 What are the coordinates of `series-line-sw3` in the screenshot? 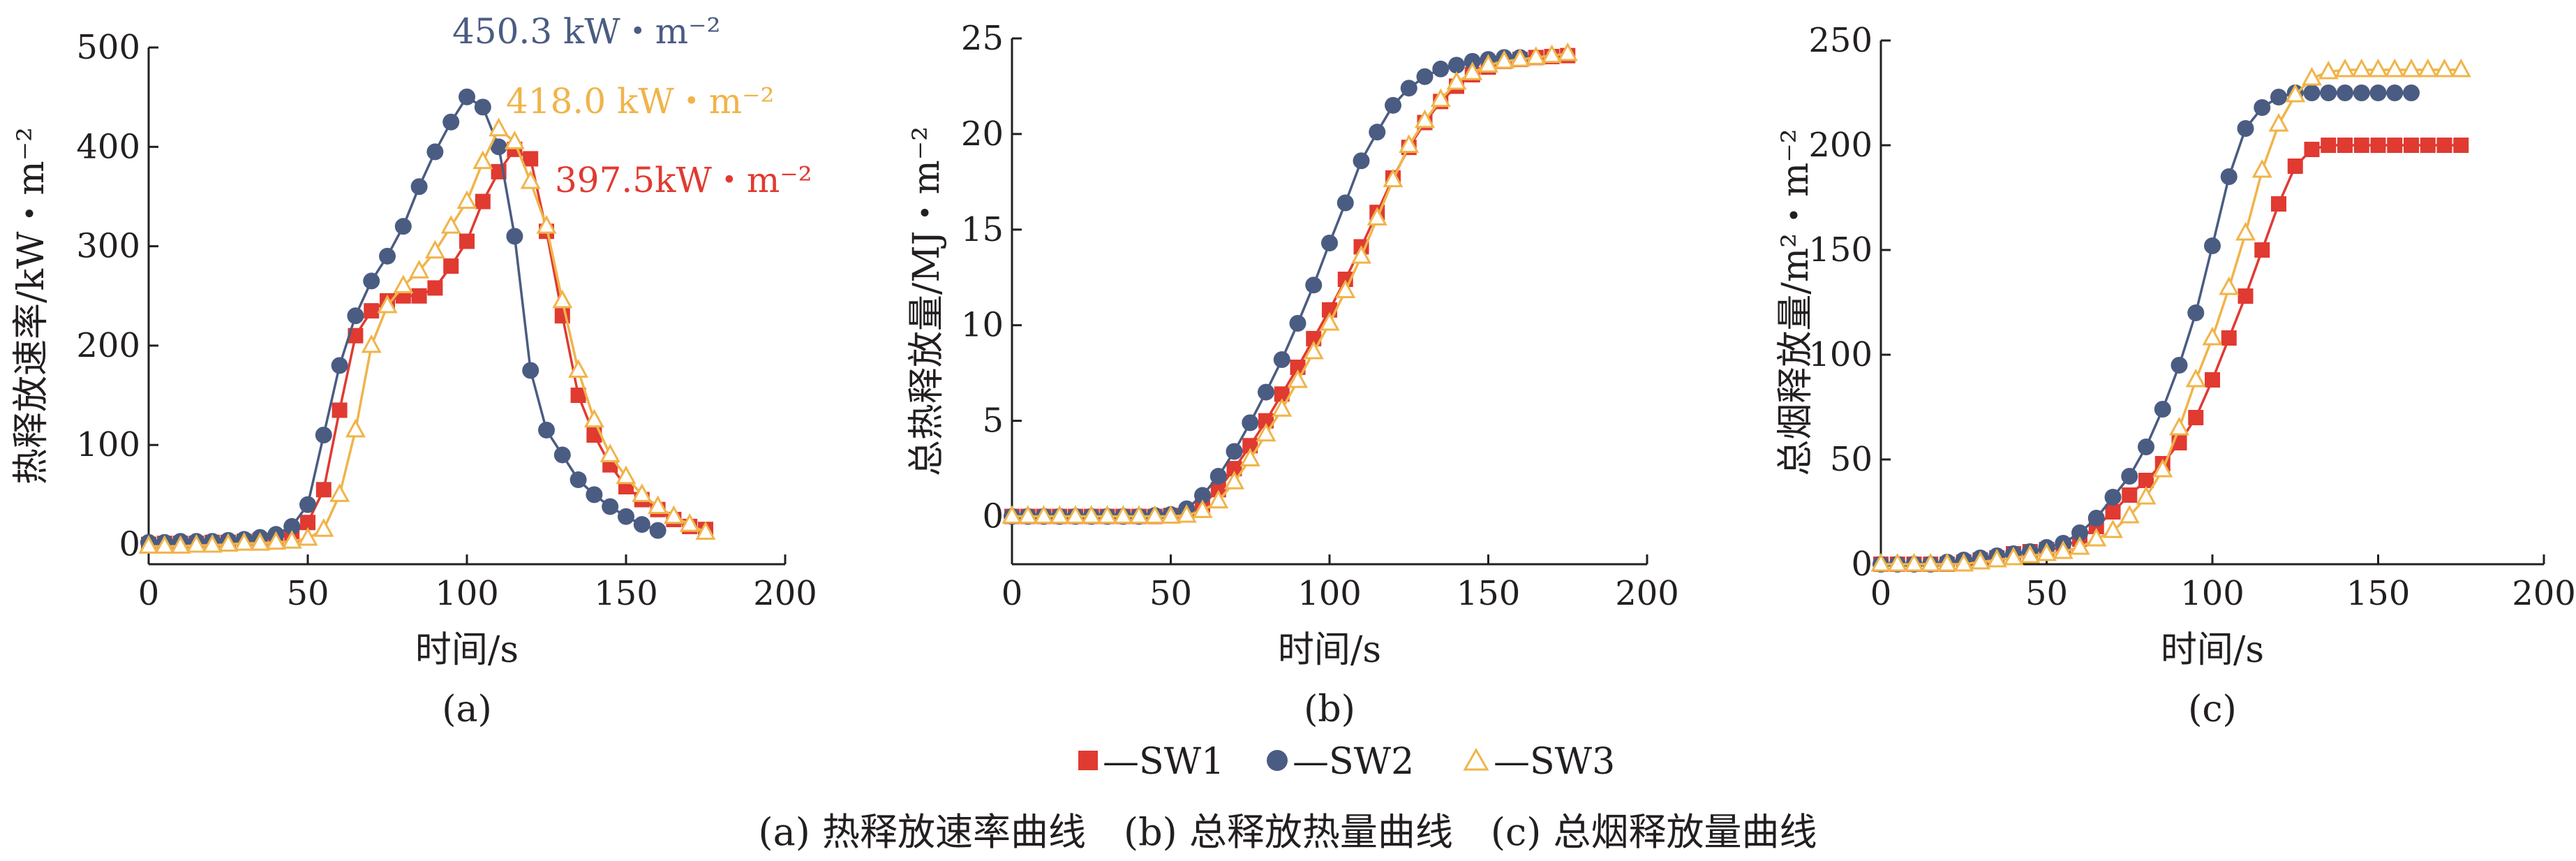 It's located at (1290, 285).